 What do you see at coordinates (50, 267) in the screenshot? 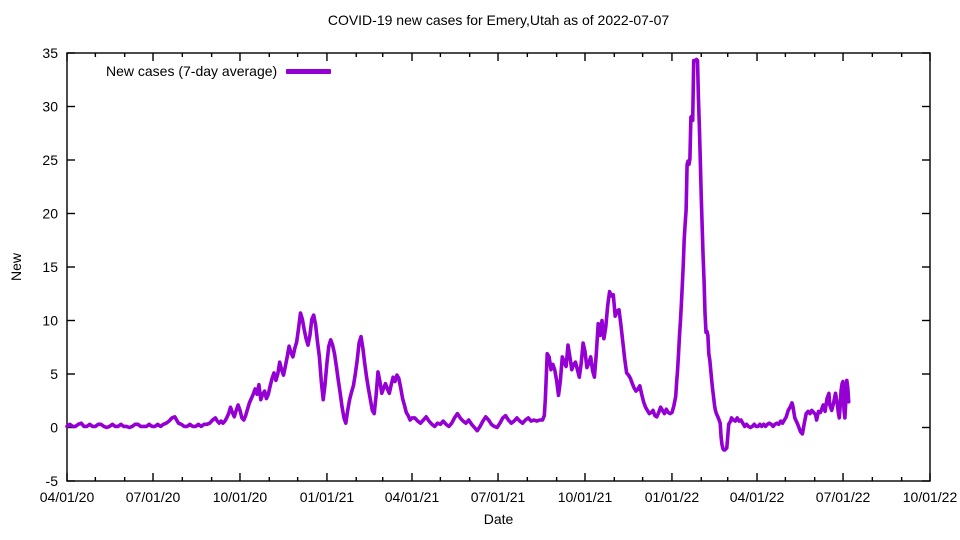
I see `y-tick-label: 15` at bounding box center [50, 267].